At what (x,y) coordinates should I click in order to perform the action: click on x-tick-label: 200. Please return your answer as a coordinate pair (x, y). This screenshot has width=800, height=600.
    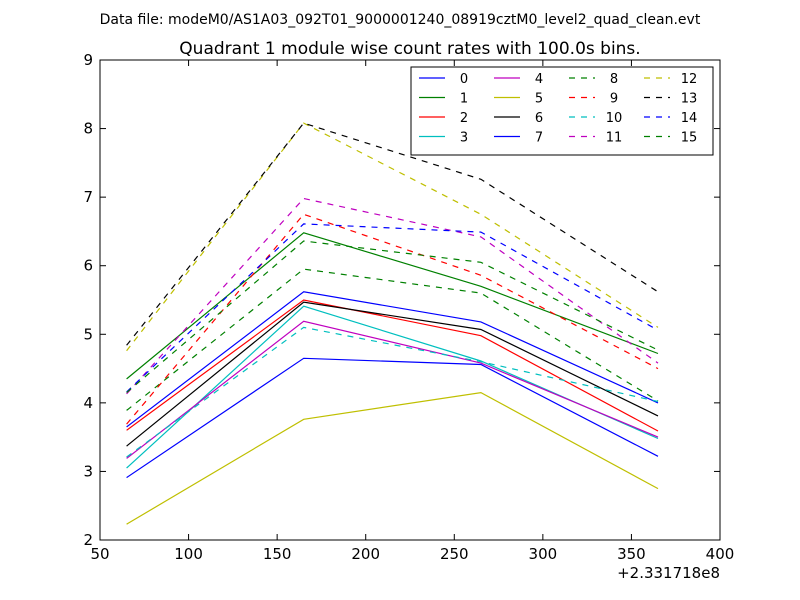
    Looking at the image, I should click on (365, 554).